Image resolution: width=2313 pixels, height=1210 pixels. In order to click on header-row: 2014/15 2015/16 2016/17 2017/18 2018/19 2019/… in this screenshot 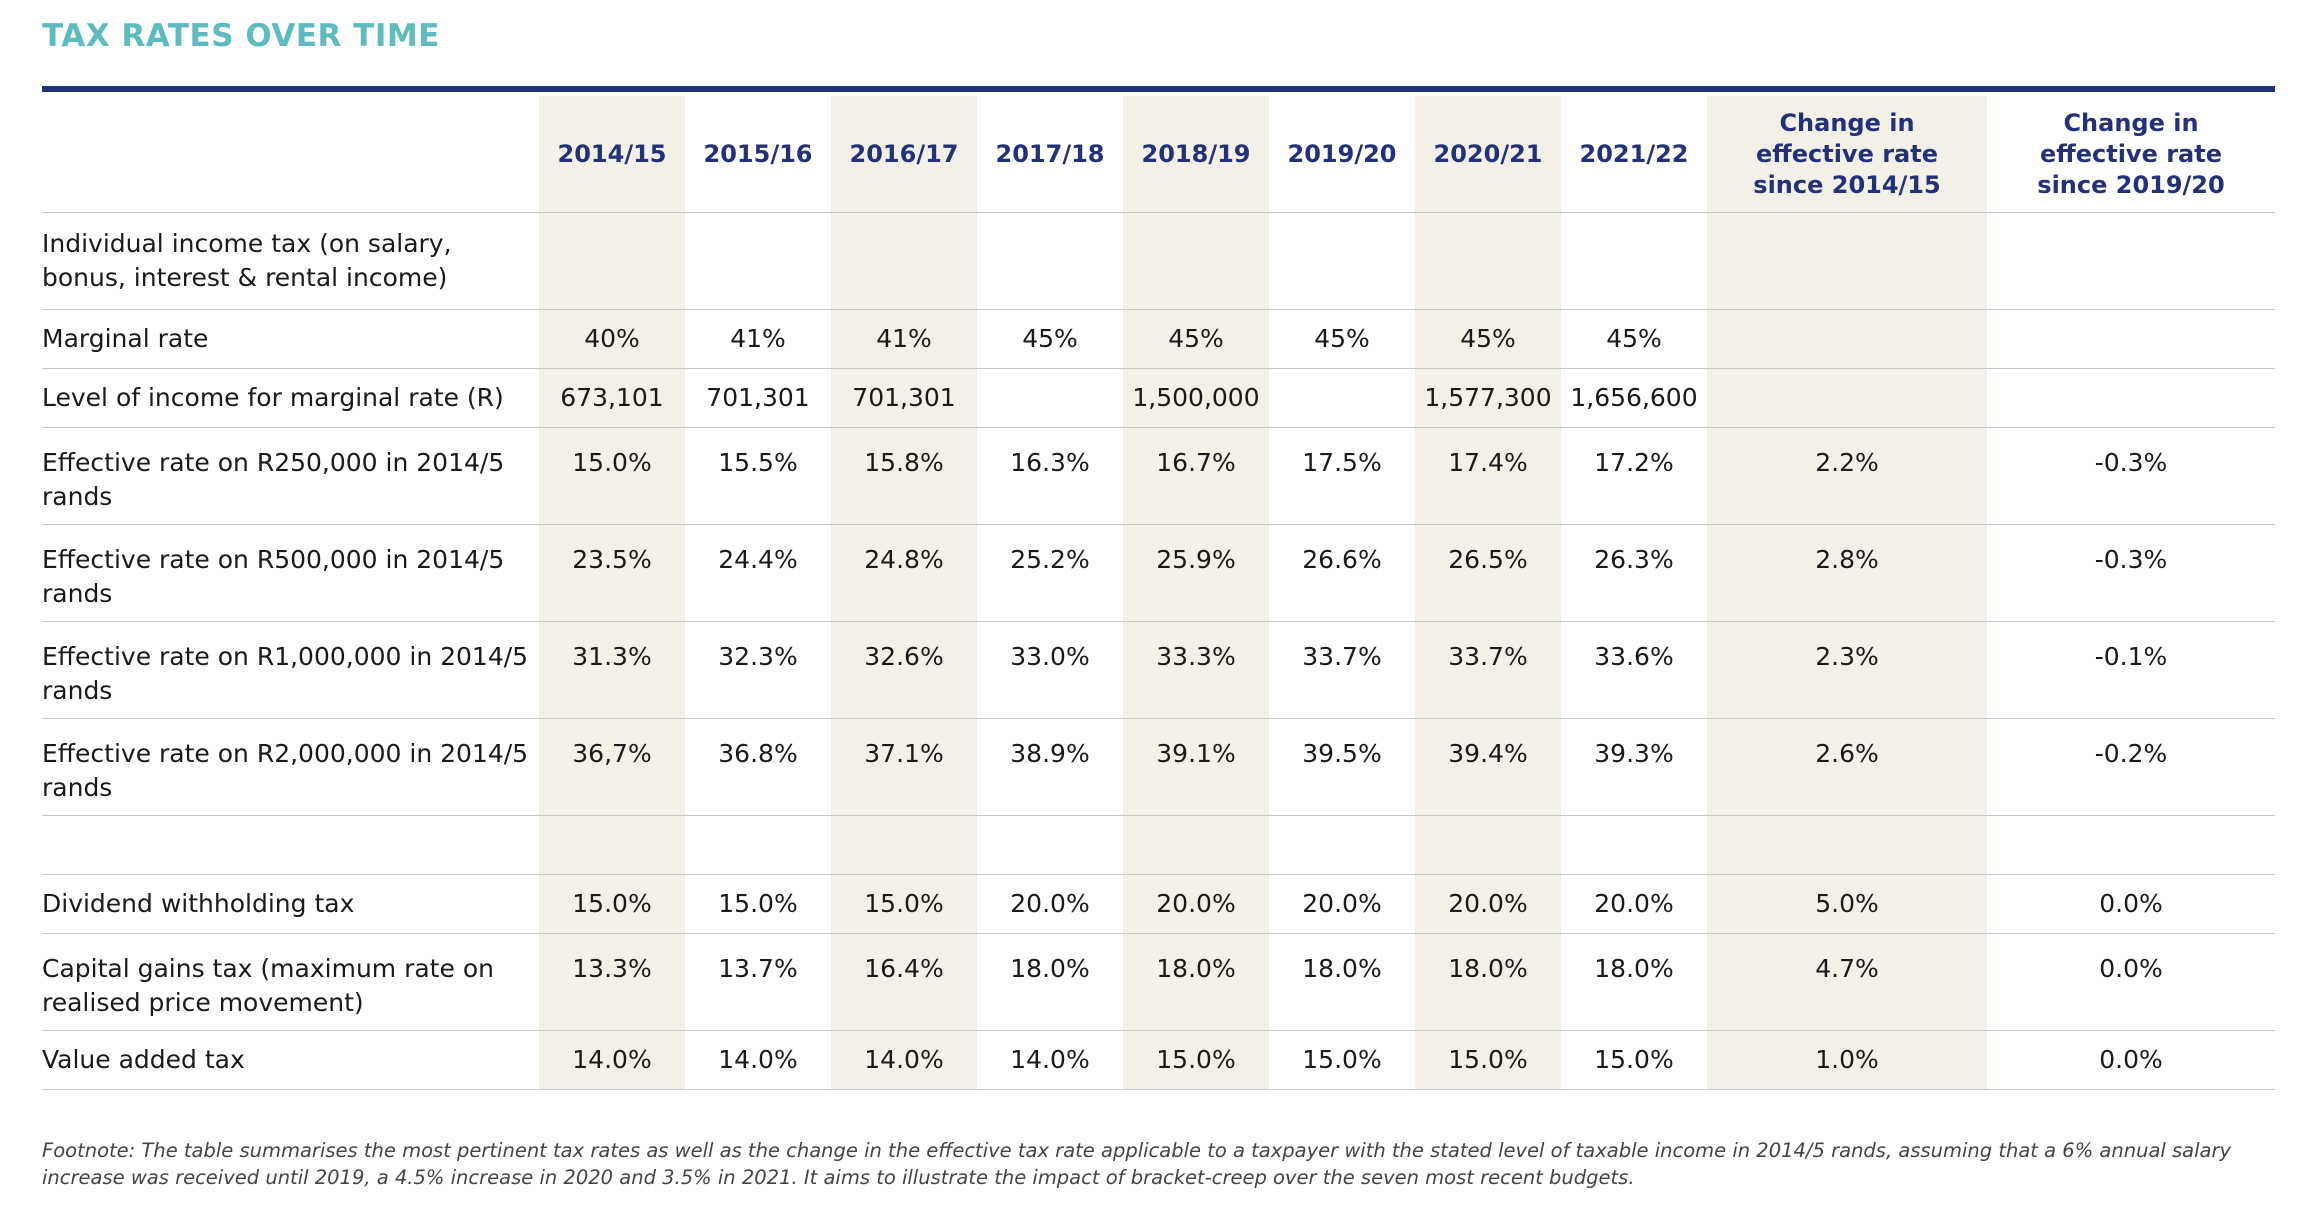, I will do `click(1158, 154)`.